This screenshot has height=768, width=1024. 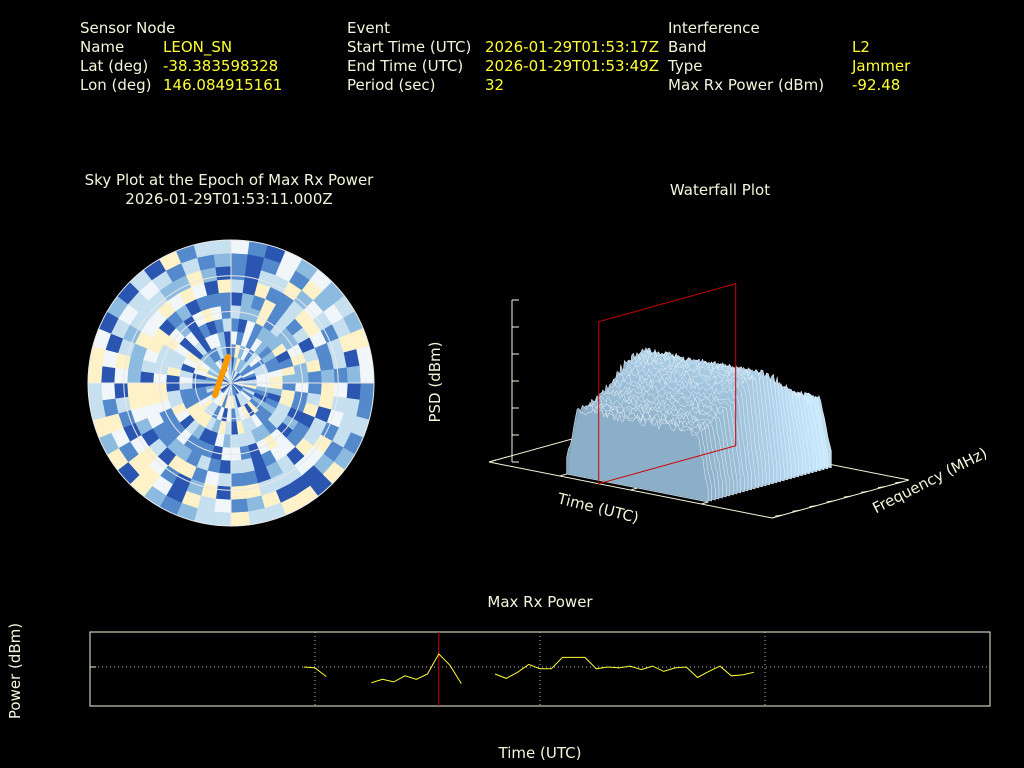 What do you see at coordinates (572, 66) in the screenshot?
I see `event-end-value: 2026-01-29T01:53:49Z` at bounding box center [572, 66].